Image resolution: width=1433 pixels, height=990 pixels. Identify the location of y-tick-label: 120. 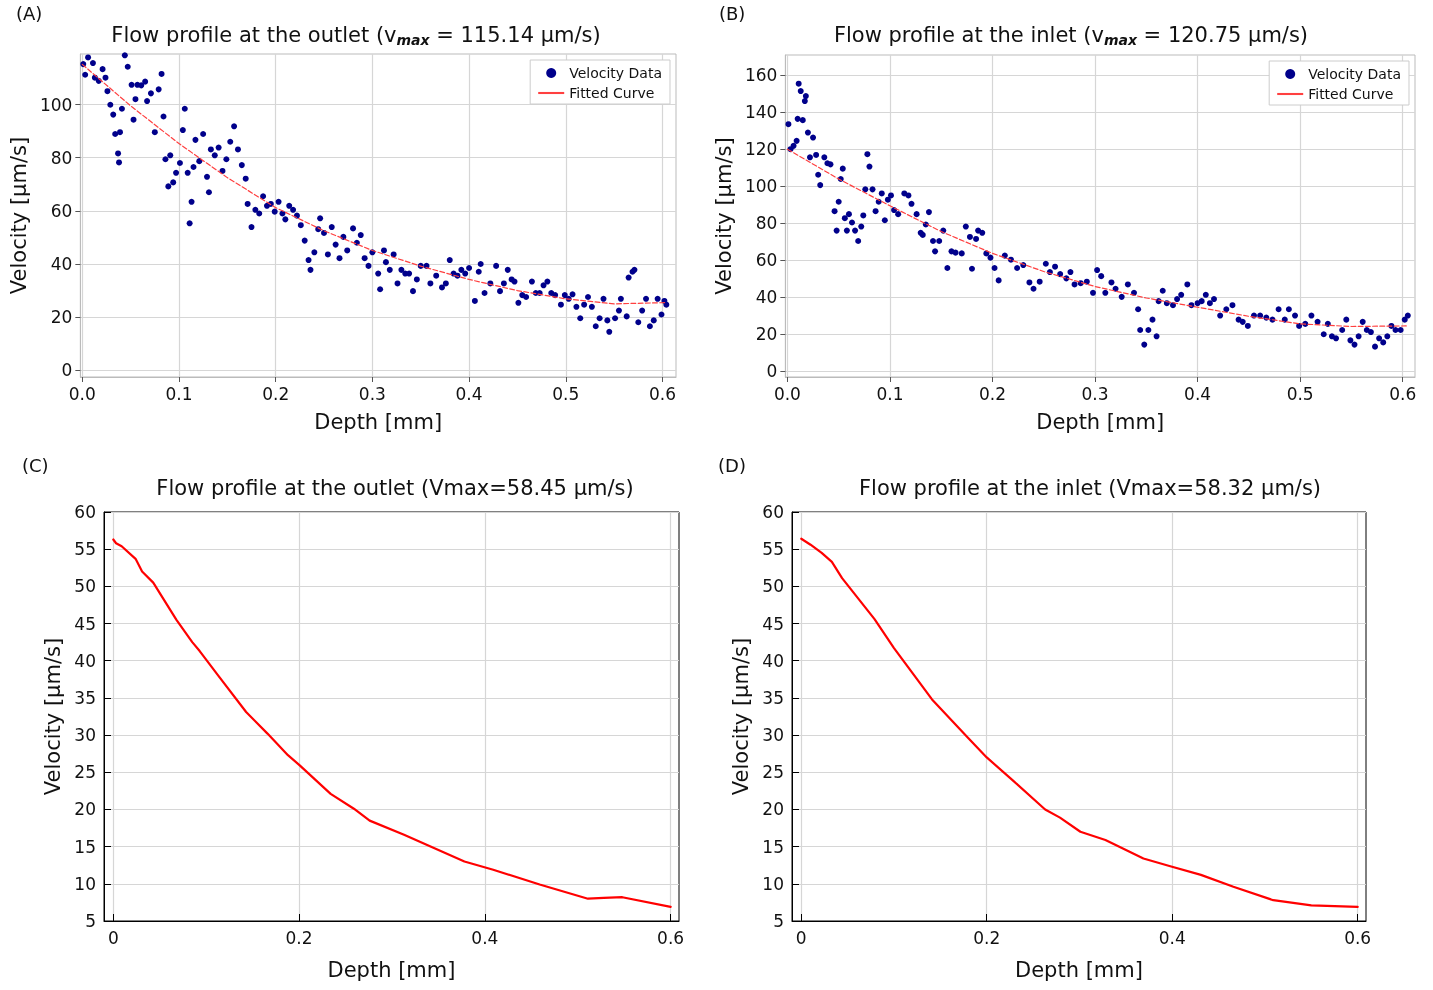
(761, 149).